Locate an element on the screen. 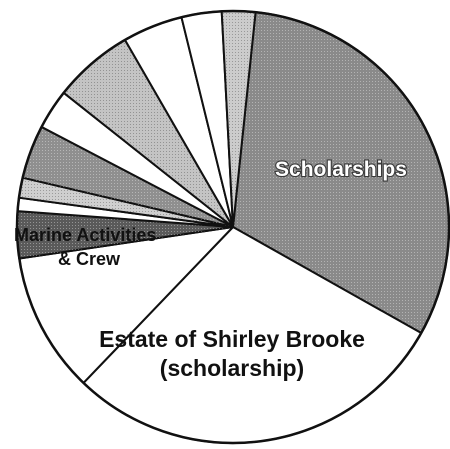  label-brooke-line1: Estate of Shirley Brooke is located at coordinates (232, 339).